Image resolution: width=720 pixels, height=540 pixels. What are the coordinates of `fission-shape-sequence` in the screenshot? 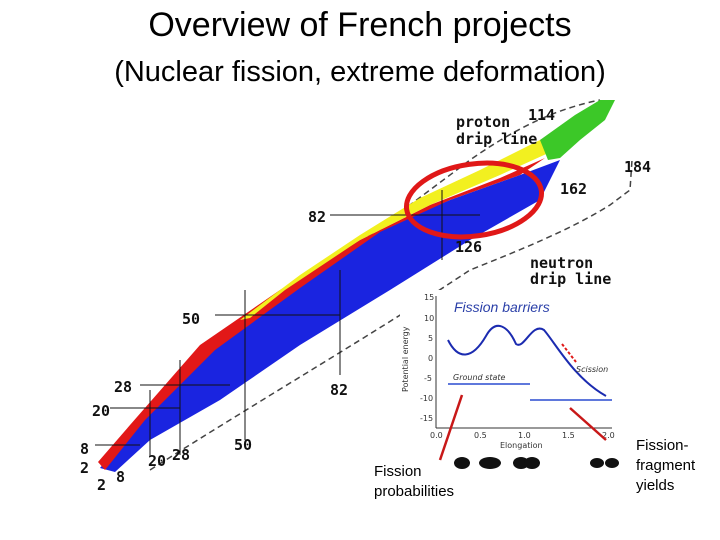 It's located at (536, 463).